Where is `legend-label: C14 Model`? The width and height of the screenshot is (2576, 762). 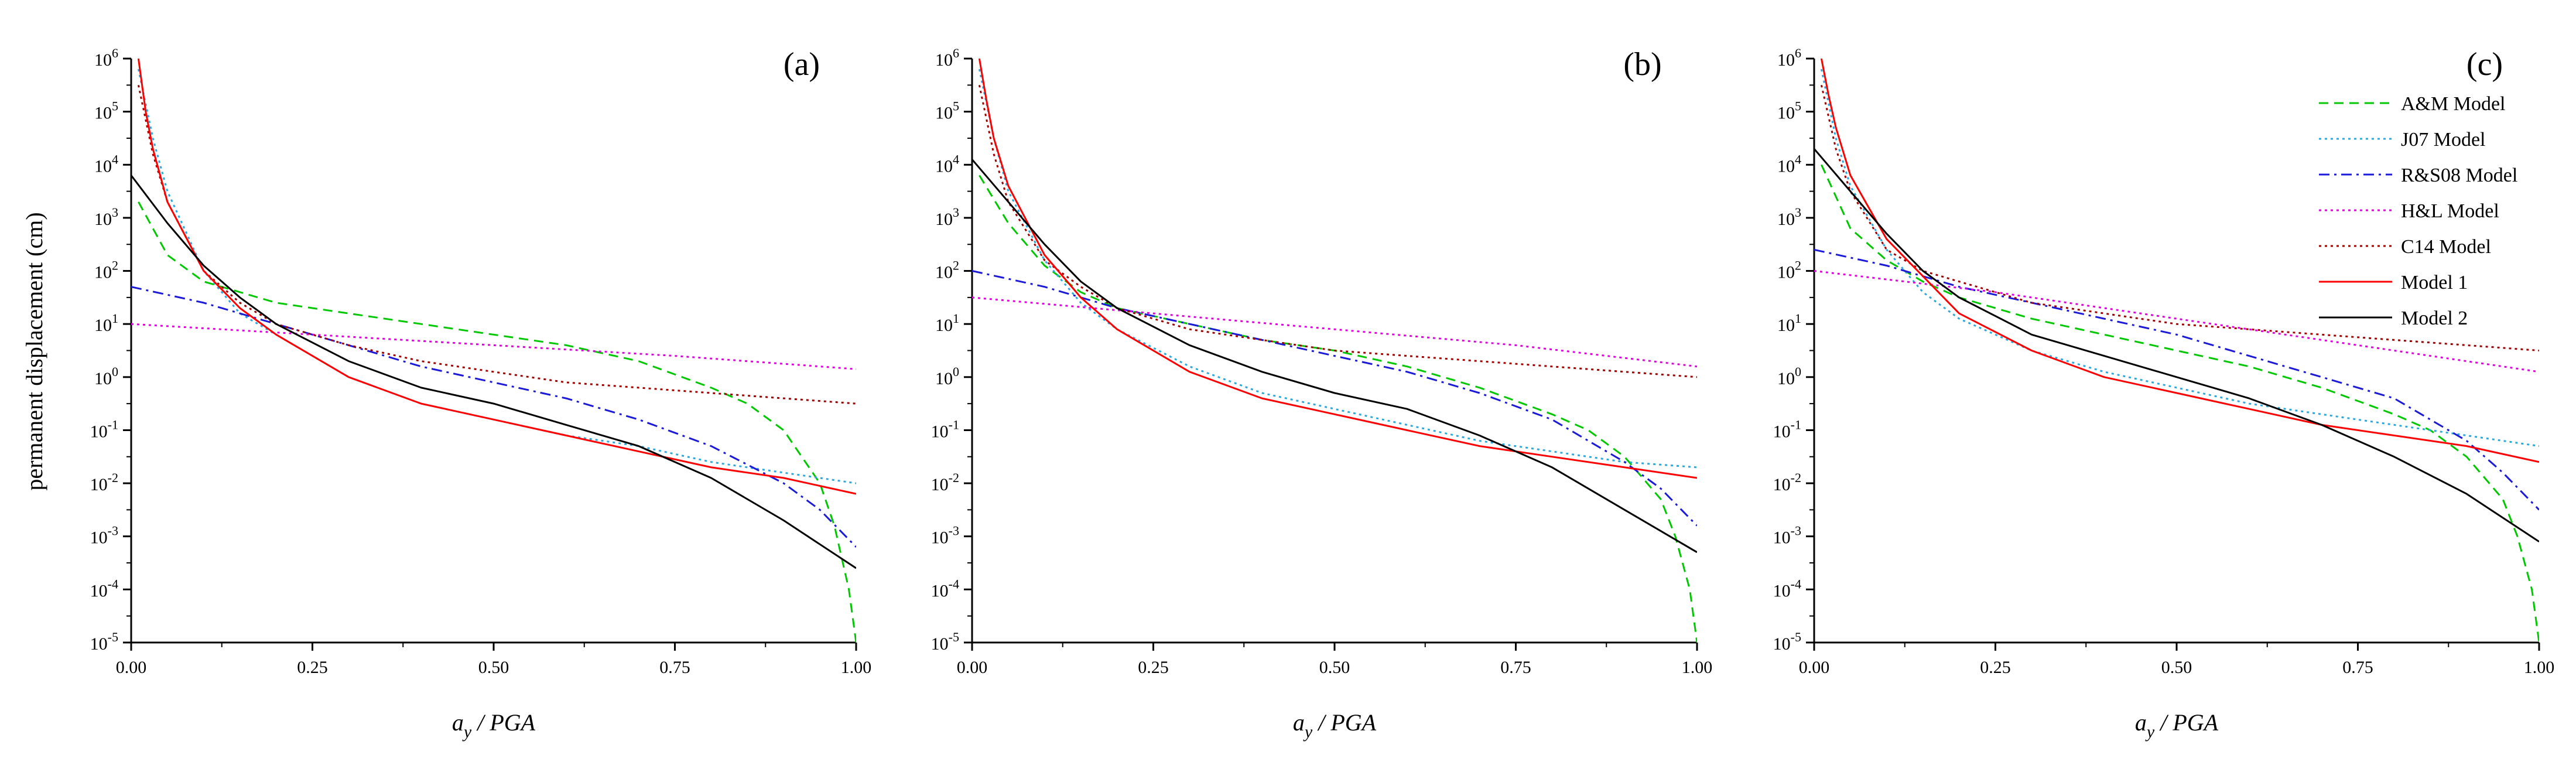
legend-label: C14 Model is located at coordinates (2446, 247).